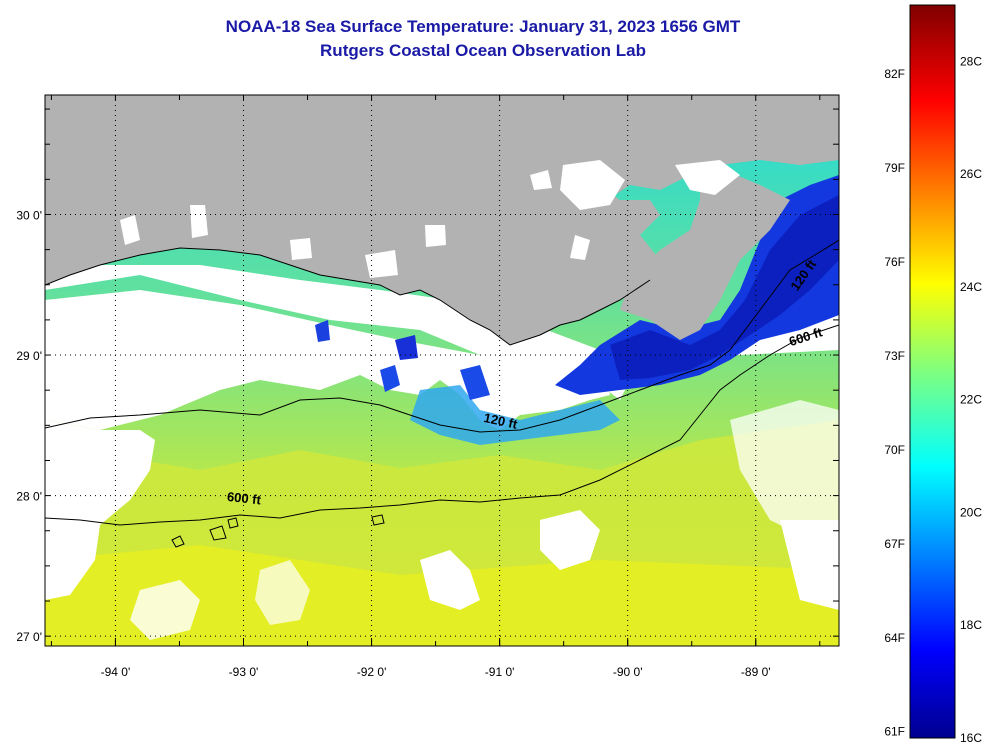 The height and width of the screenshot is (754, 992). What do you see at coordinates (372, 672) in the screenshot?
I see `lon-tick-label: -92 0'` at bounding box center [372, 672].